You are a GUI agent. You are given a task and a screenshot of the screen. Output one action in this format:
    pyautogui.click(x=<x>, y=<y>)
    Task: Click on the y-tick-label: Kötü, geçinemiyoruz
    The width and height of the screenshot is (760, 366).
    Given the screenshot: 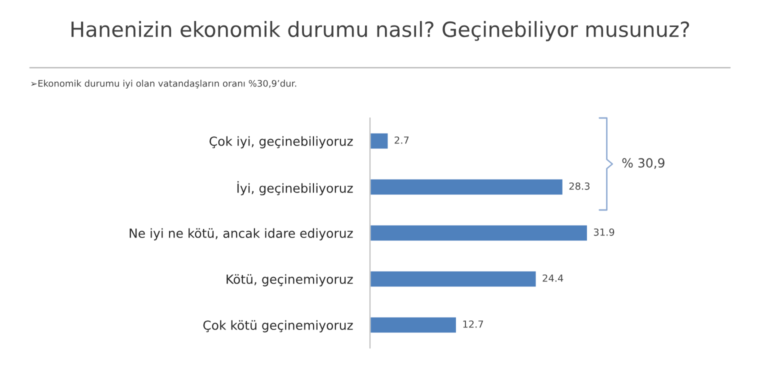 What is the action you would take?
    pyautogui.click(x=289, y=280)
    